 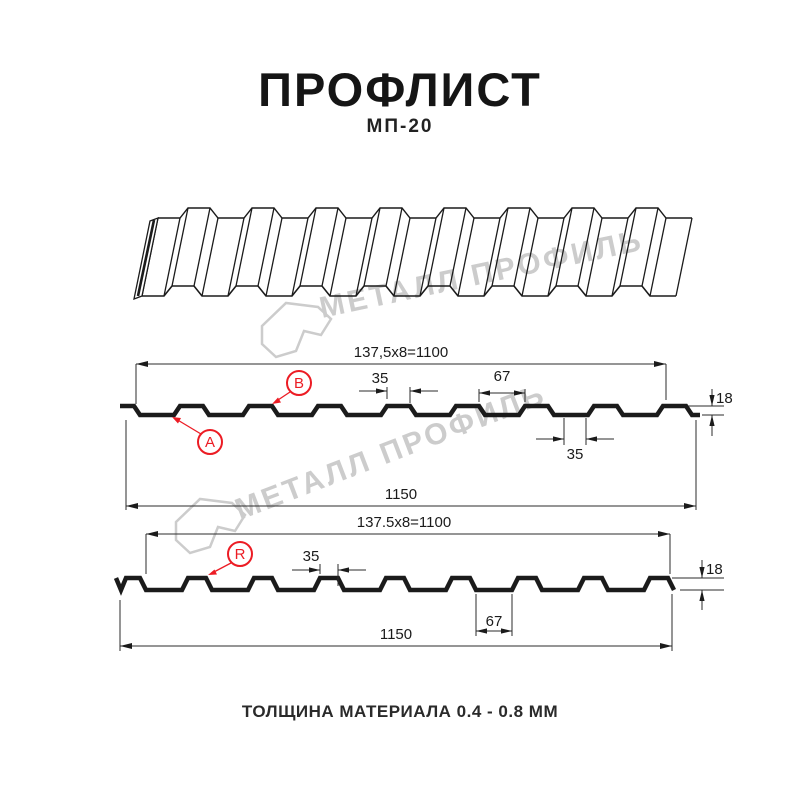 I want to click on marker-a-letter: A, so click(x=210, y=442).